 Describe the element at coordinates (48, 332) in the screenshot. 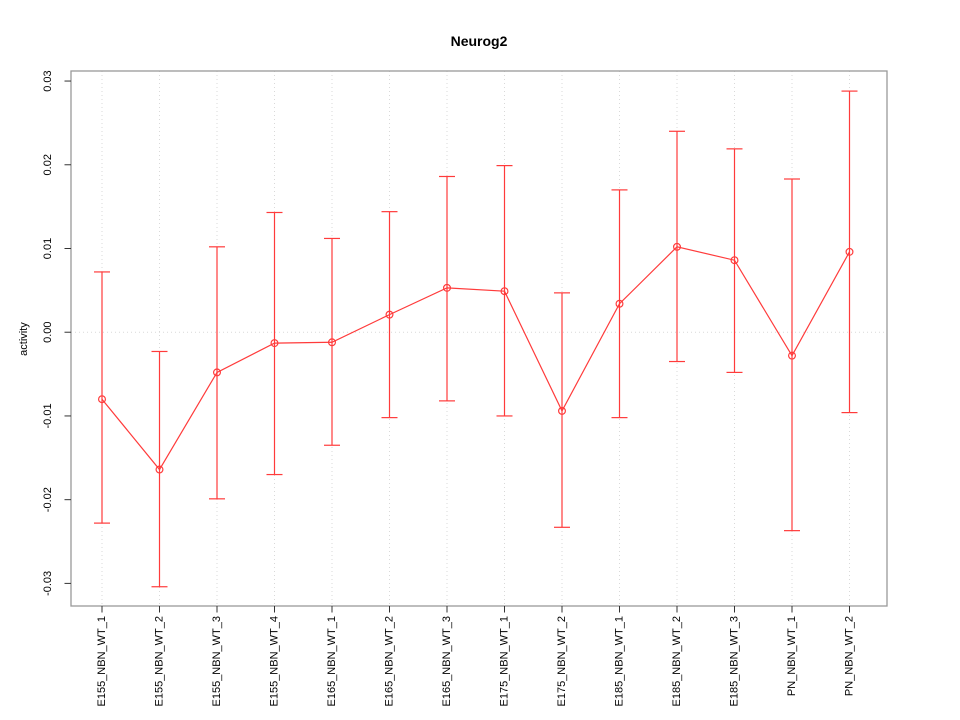

I see `y-tick-label: 0.00` at that location.